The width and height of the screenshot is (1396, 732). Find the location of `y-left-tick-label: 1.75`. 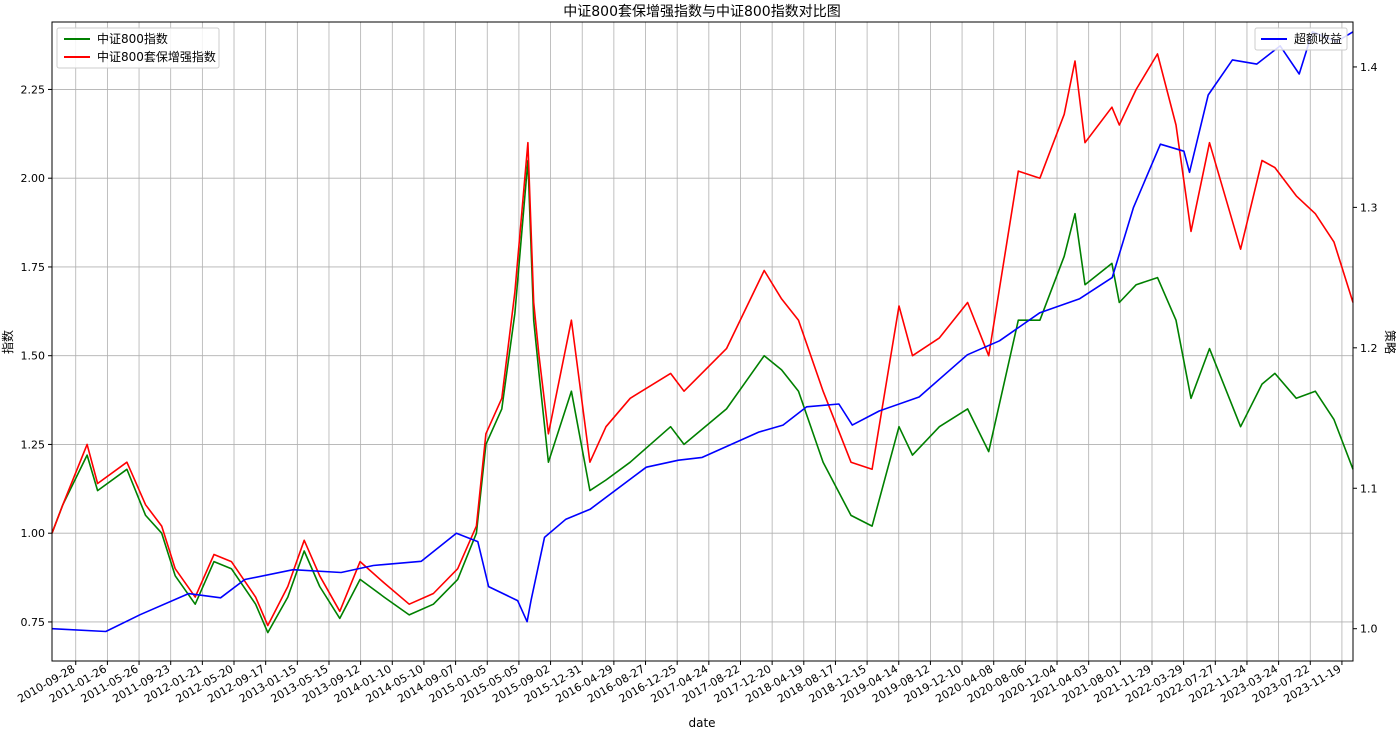

y-left-tick-label: 1.75 is located at coordinates (33, 267).